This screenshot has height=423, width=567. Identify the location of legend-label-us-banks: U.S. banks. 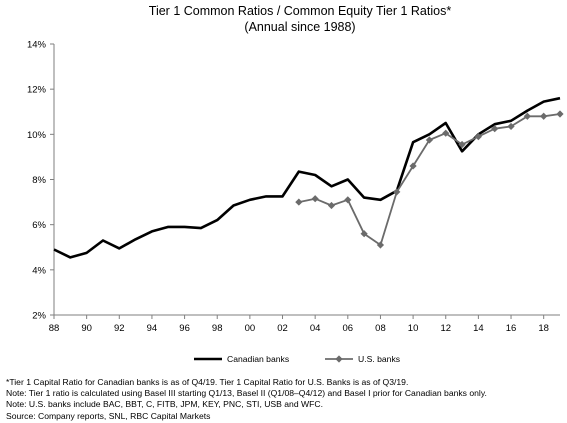
(379, 359).